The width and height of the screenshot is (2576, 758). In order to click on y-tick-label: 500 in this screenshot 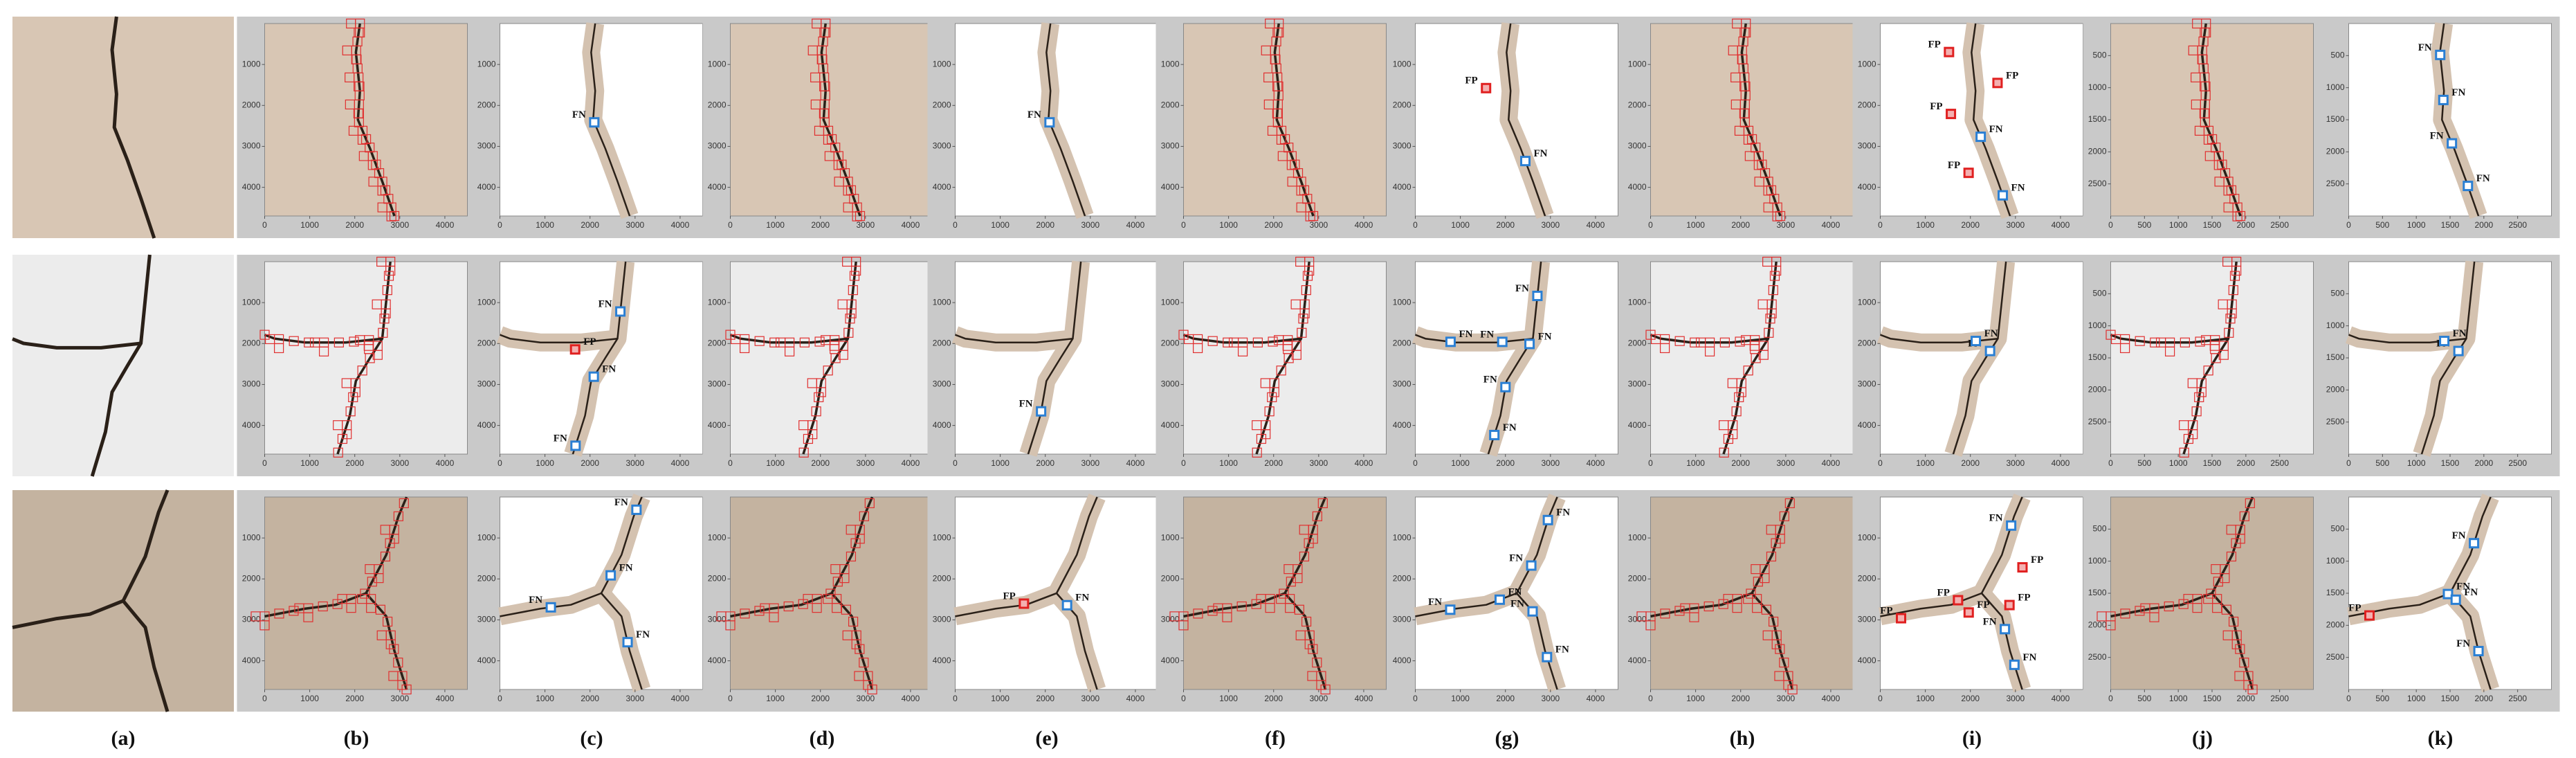, I will do `click(2099, 293)`.